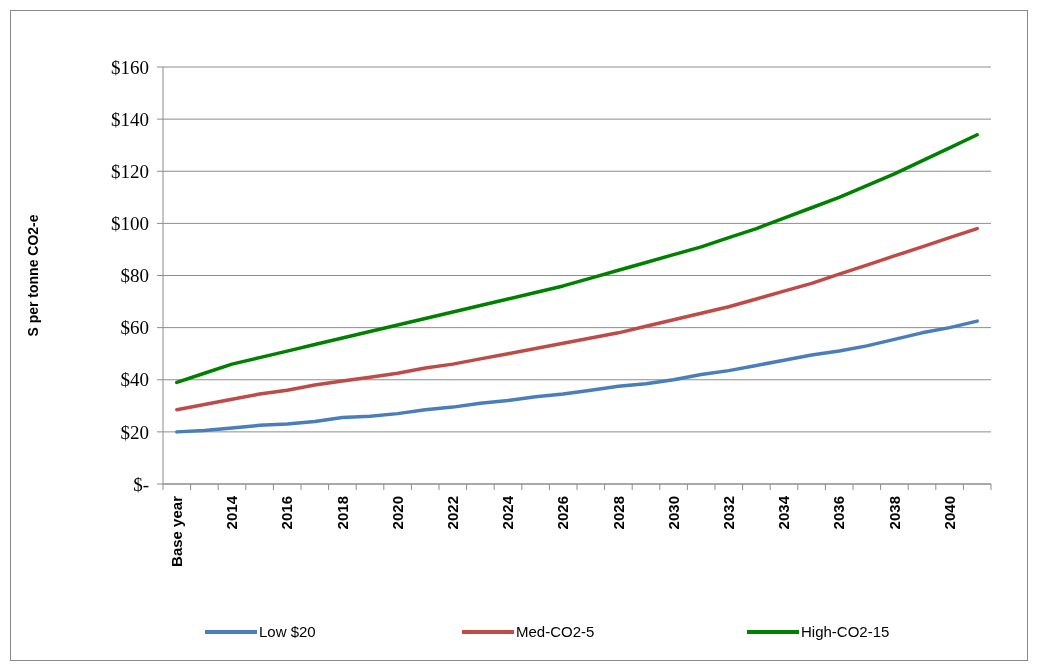 Image resolution: width=1038 pixels, height=671 pixels. I want to click on x-tick-label: 2016, so click(287, 513).